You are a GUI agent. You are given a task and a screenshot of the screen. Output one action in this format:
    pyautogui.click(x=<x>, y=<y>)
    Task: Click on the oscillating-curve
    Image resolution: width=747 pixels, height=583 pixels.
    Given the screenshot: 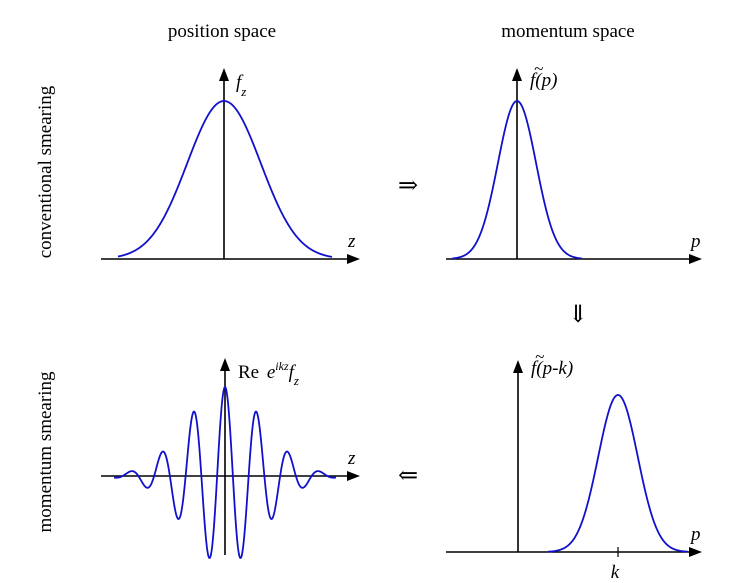 What is the action you would take?
    pyautogui.click(x=225, y=472)
    